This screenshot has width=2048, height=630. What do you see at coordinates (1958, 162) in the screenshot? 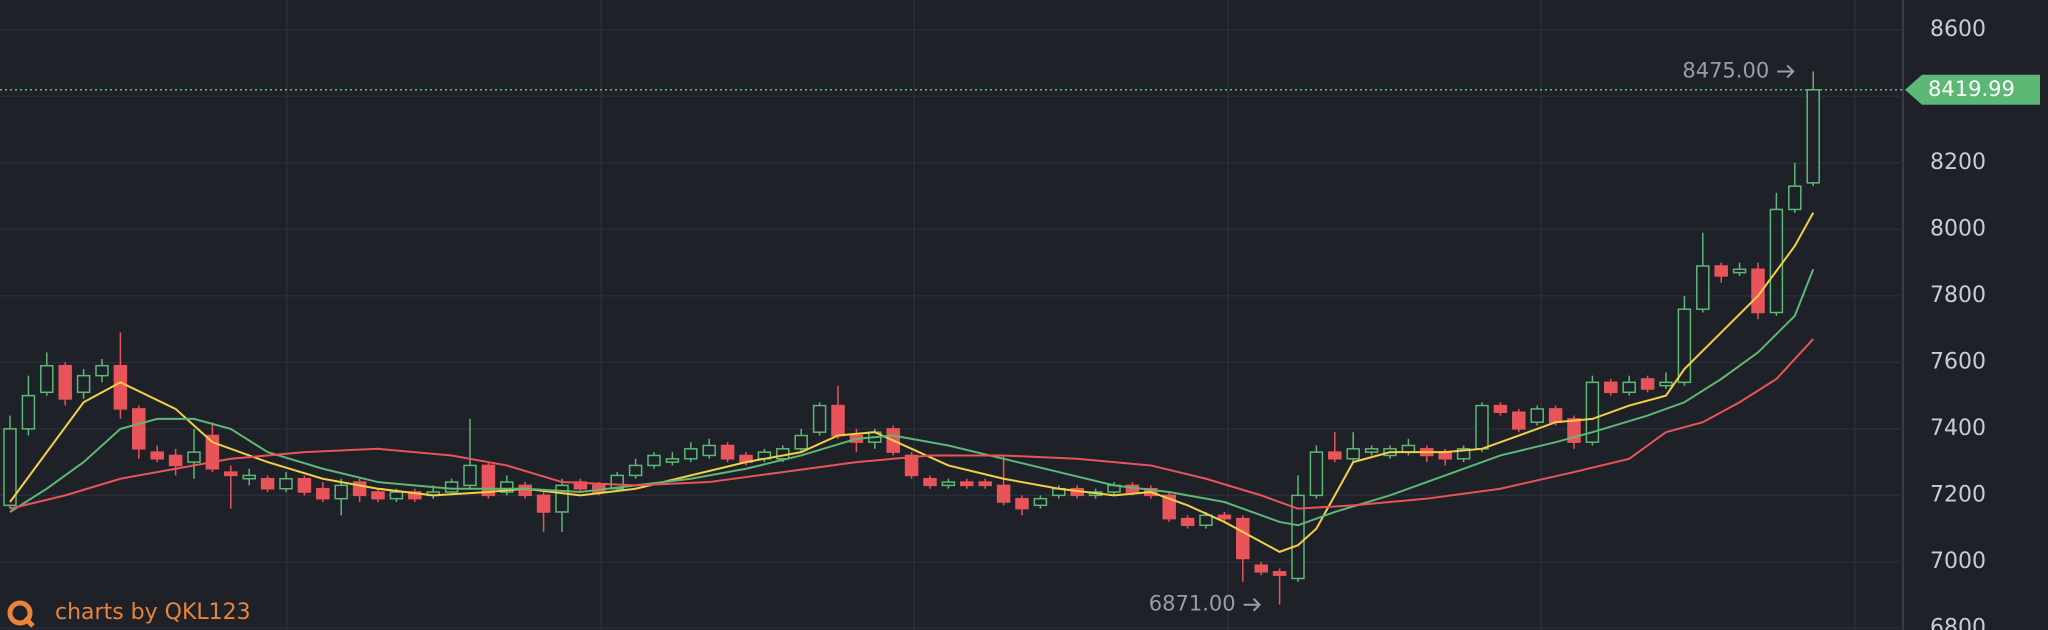
I see `y-tick-label: 8200` at bounding box center [1958, 162].